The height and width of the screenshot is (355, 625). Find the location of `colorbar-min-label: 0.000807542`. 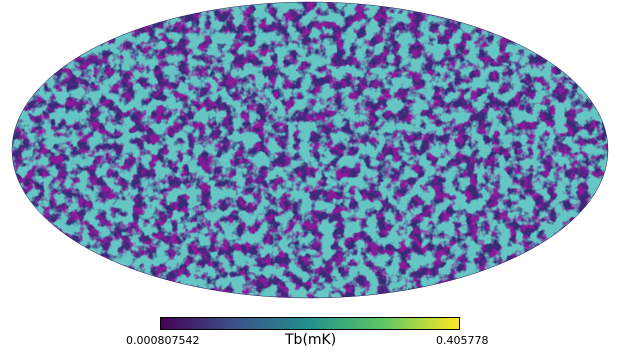

colorbar-min-label: 0.000807542 is located at coordinates (163, 340).